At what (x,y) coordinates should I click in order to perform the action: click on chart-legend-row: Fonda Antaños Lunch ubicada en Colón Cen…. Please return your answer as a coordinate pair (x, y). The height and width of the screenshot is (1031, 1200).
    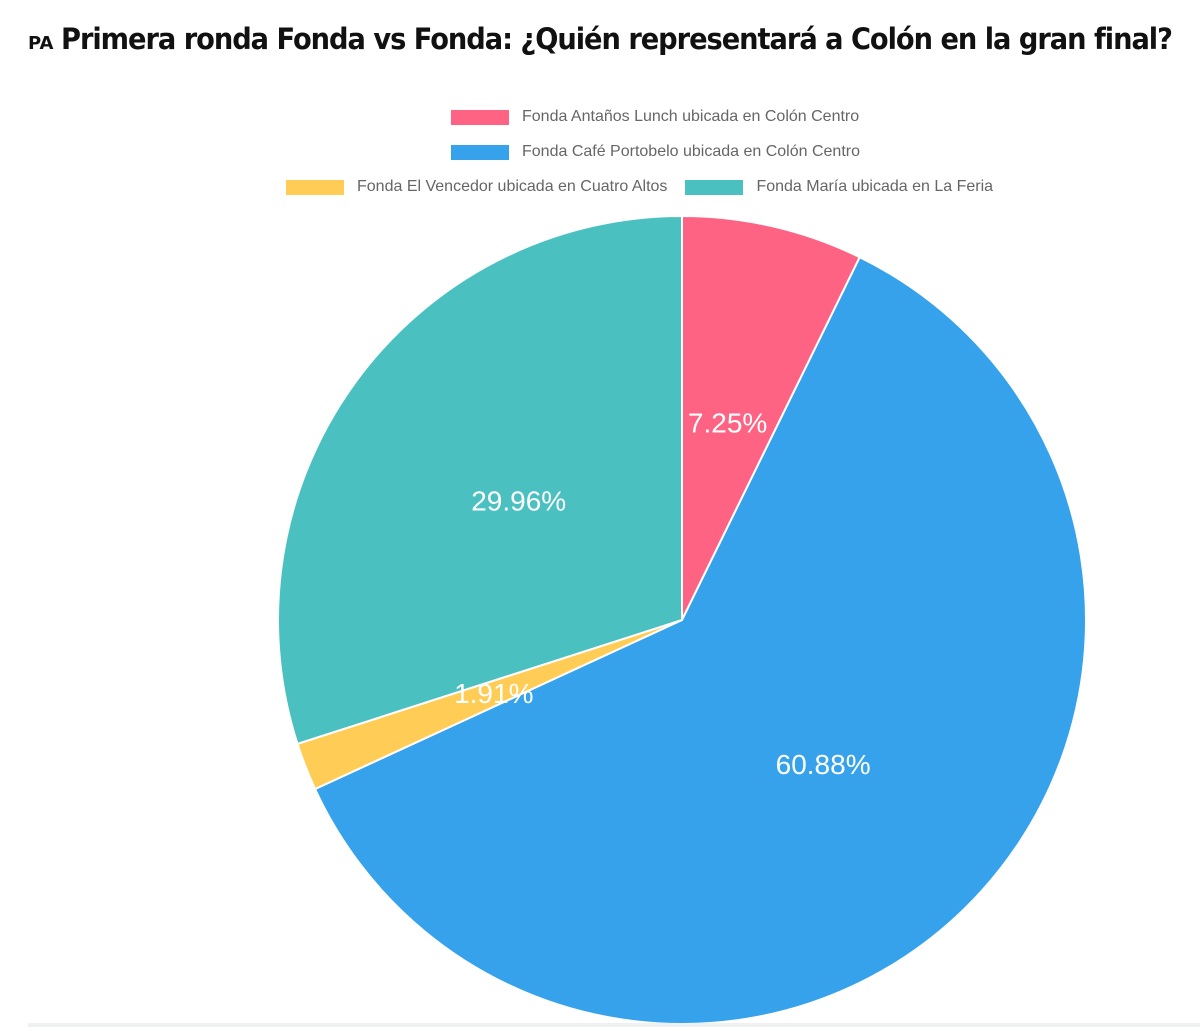
    Looking at the image, I should click on (655, 117).